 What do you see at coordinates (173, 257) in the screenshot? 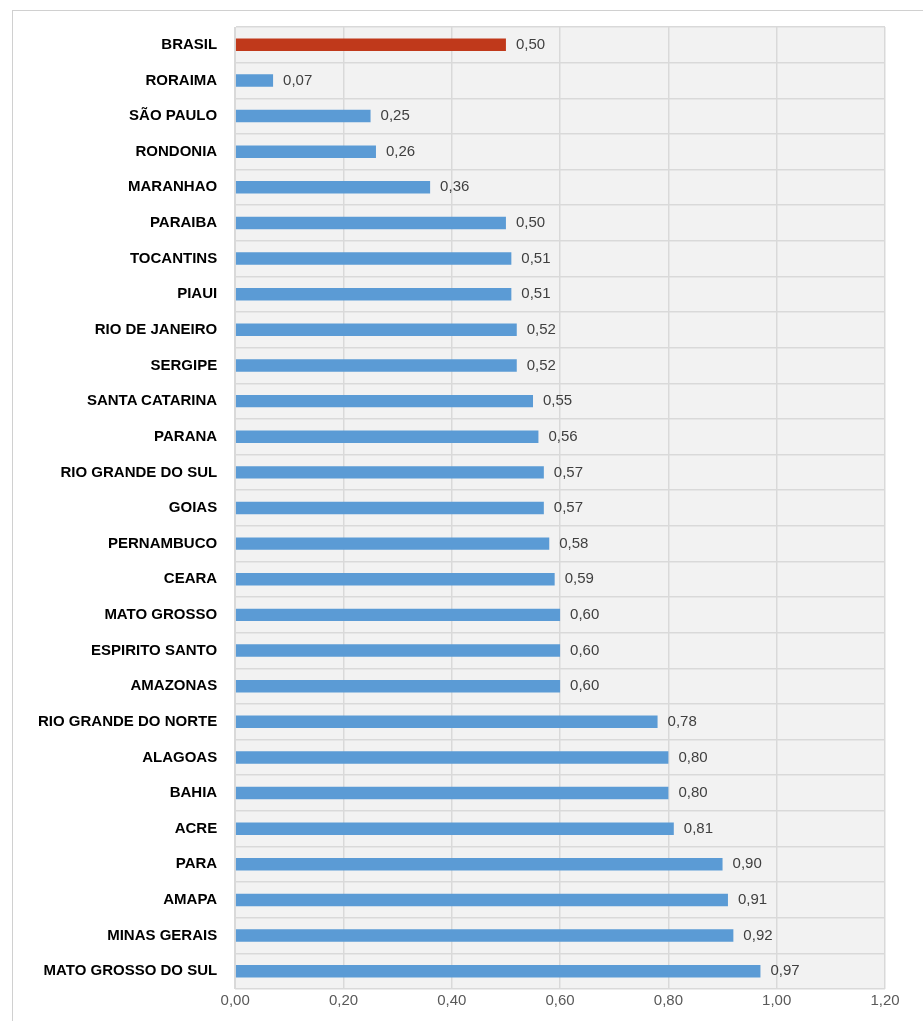
I see `y-tick-label: TOCANTINS` at bounding box center [173, 257].